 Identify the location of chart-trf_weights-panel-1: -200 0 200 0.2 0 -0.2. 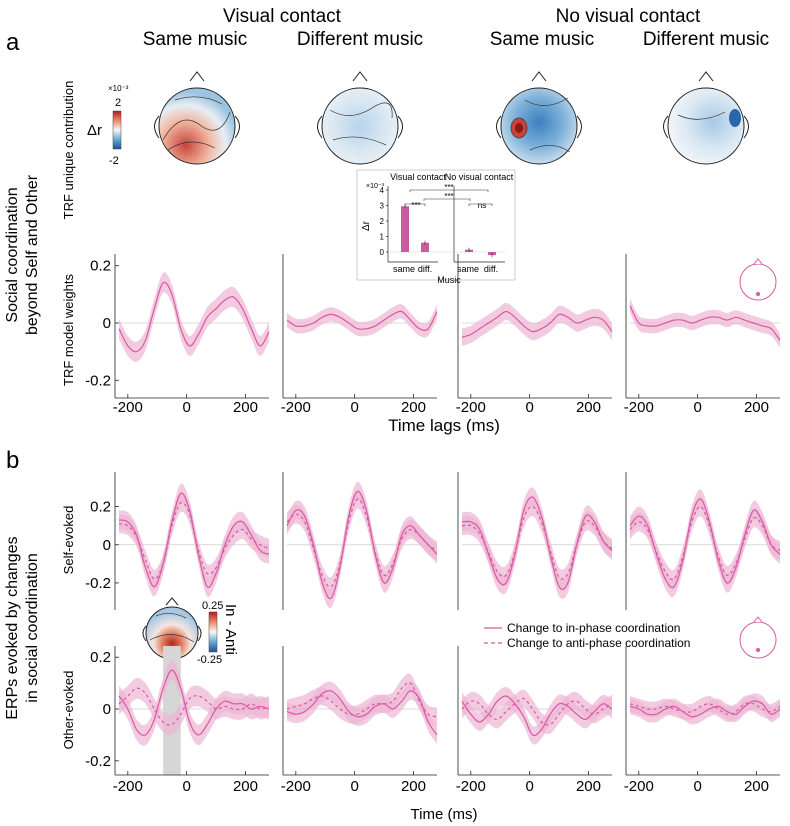
(177, 335).